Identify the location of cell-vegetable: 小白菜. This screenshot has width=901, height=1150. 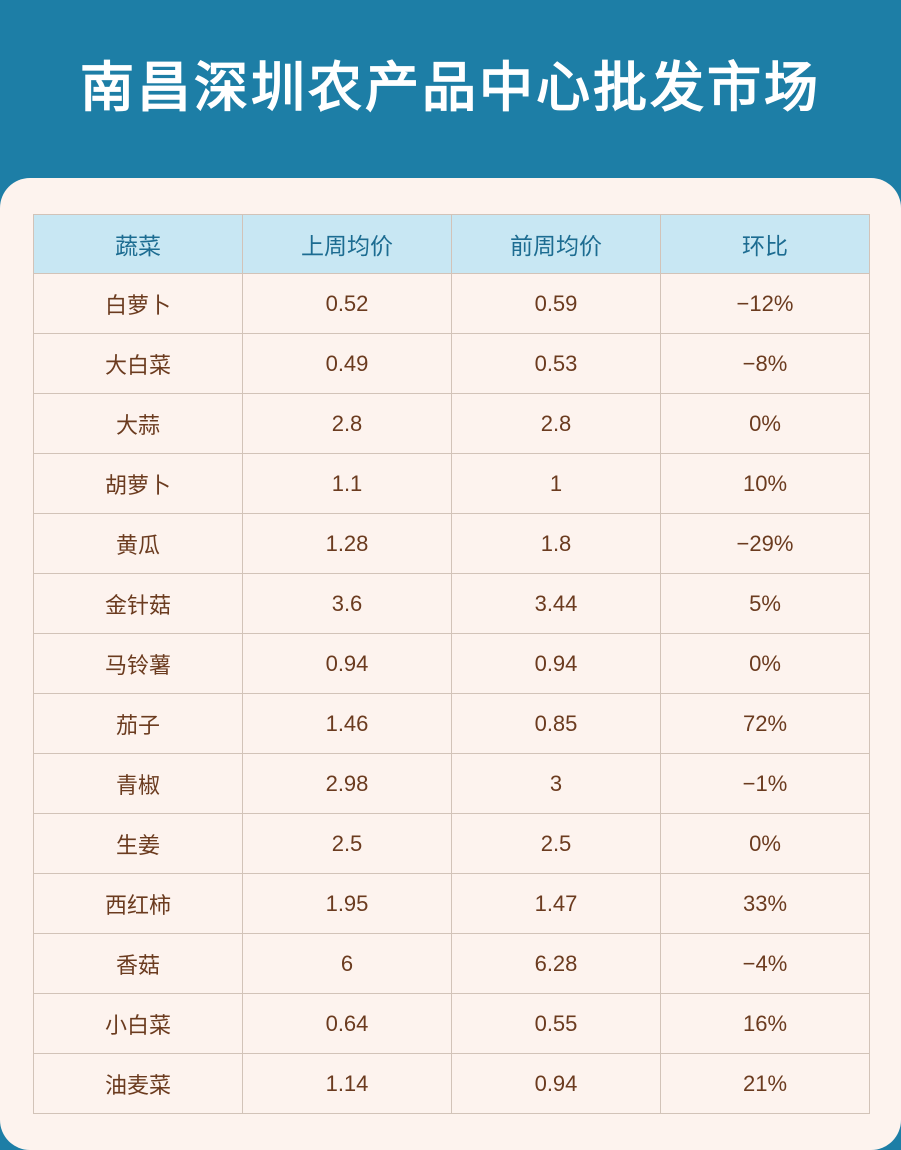
(138, 1023).